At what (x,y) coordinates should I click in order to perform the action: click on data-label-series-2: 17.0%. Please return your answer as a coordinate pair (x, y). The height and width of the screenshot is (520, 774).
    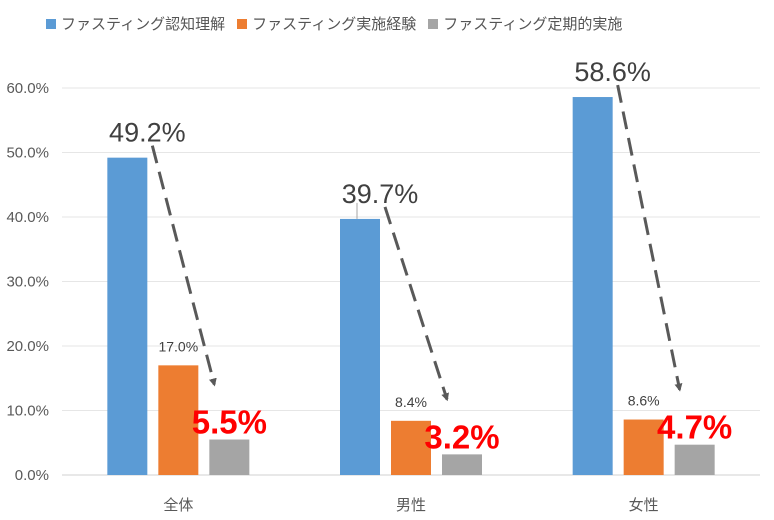
    Looking at the image, I should click on (178, 346).